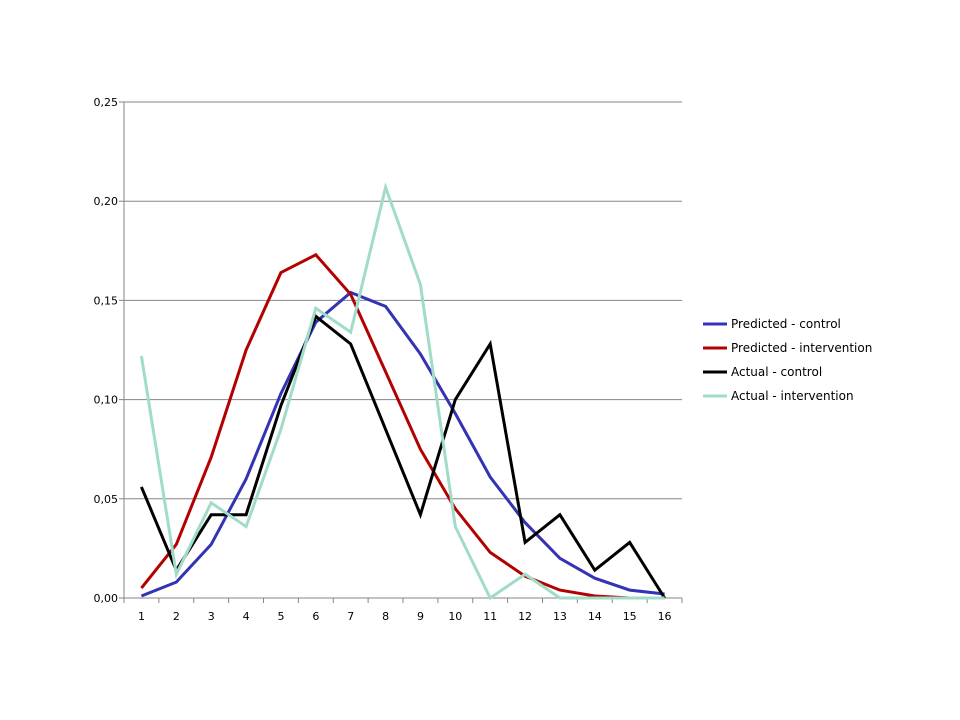 Image resolution: width=960 pixels, height=720 pixels. Describe the element at coordinates (141, 616) in the screenshot. I see `x-tick-label: 1` at that location.